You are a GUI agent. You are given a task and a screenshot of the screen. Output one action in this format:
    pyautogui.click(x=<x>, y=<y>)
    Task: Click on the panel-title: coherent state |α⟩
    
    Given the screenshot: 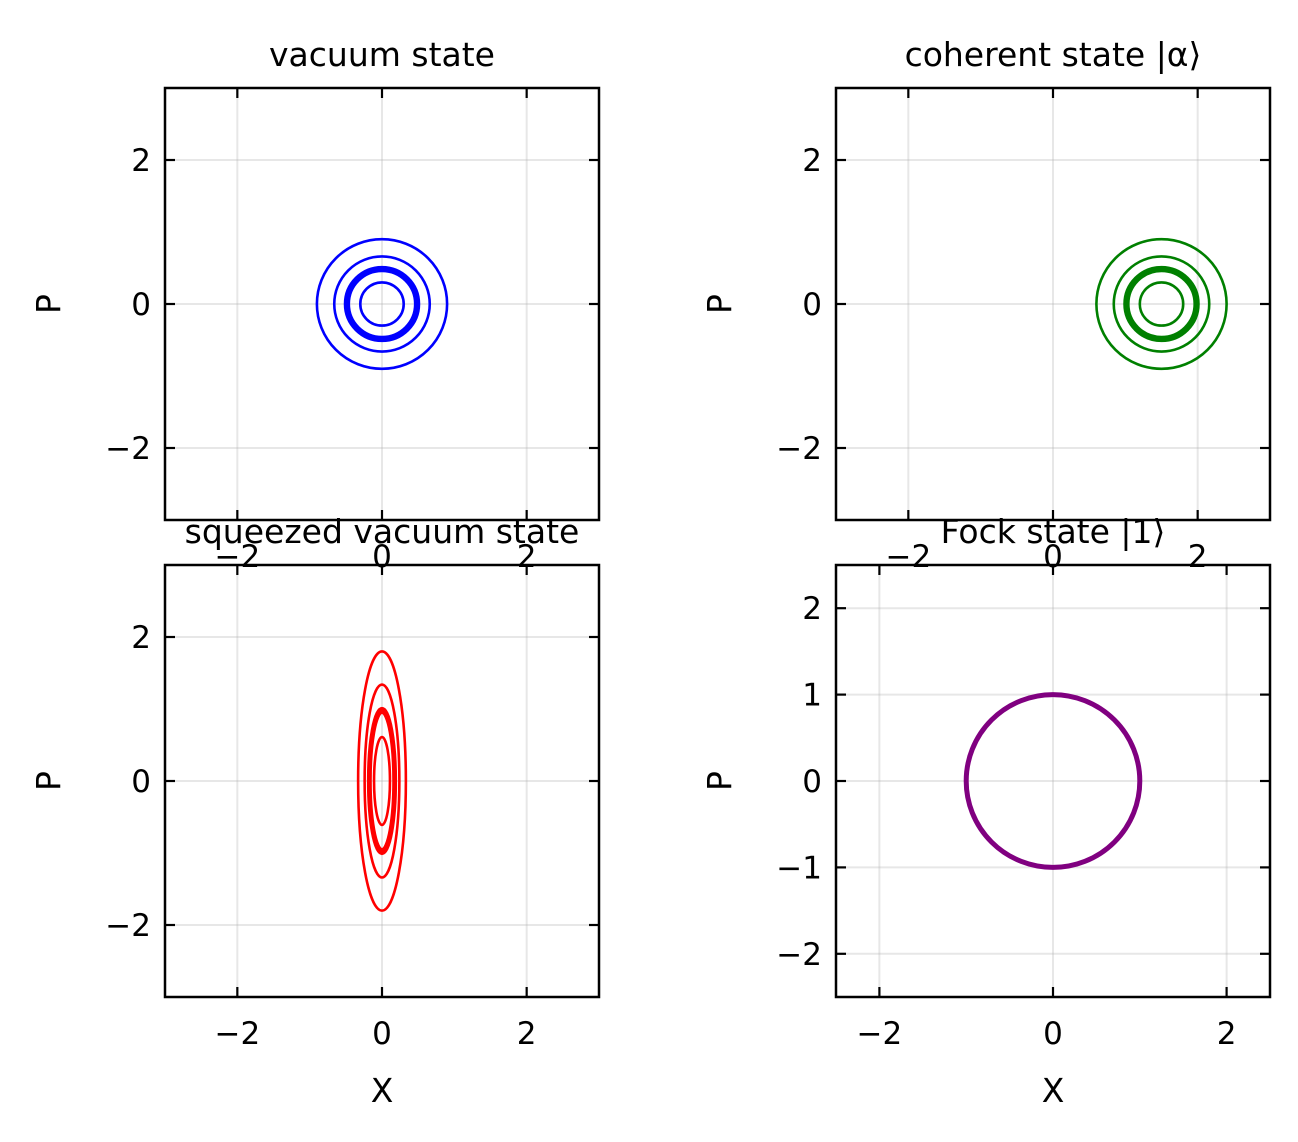 What is the action you would take?
    pyautogui.click(x=1053, y=54)
    